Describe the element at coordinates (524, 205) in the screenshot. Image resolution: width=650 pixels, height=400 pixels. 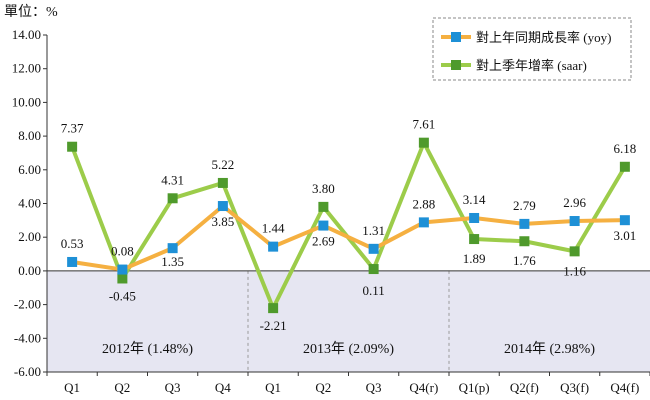
I see `data-label-yoy: 2.79` at that location.